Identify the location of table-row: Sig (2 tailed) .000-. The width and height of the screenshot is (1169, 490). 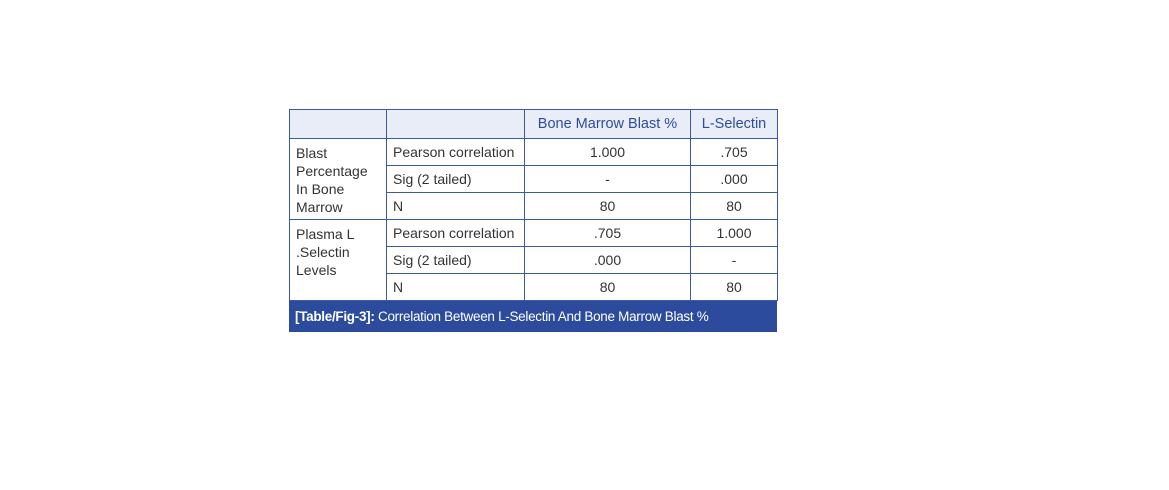
(534, 260).